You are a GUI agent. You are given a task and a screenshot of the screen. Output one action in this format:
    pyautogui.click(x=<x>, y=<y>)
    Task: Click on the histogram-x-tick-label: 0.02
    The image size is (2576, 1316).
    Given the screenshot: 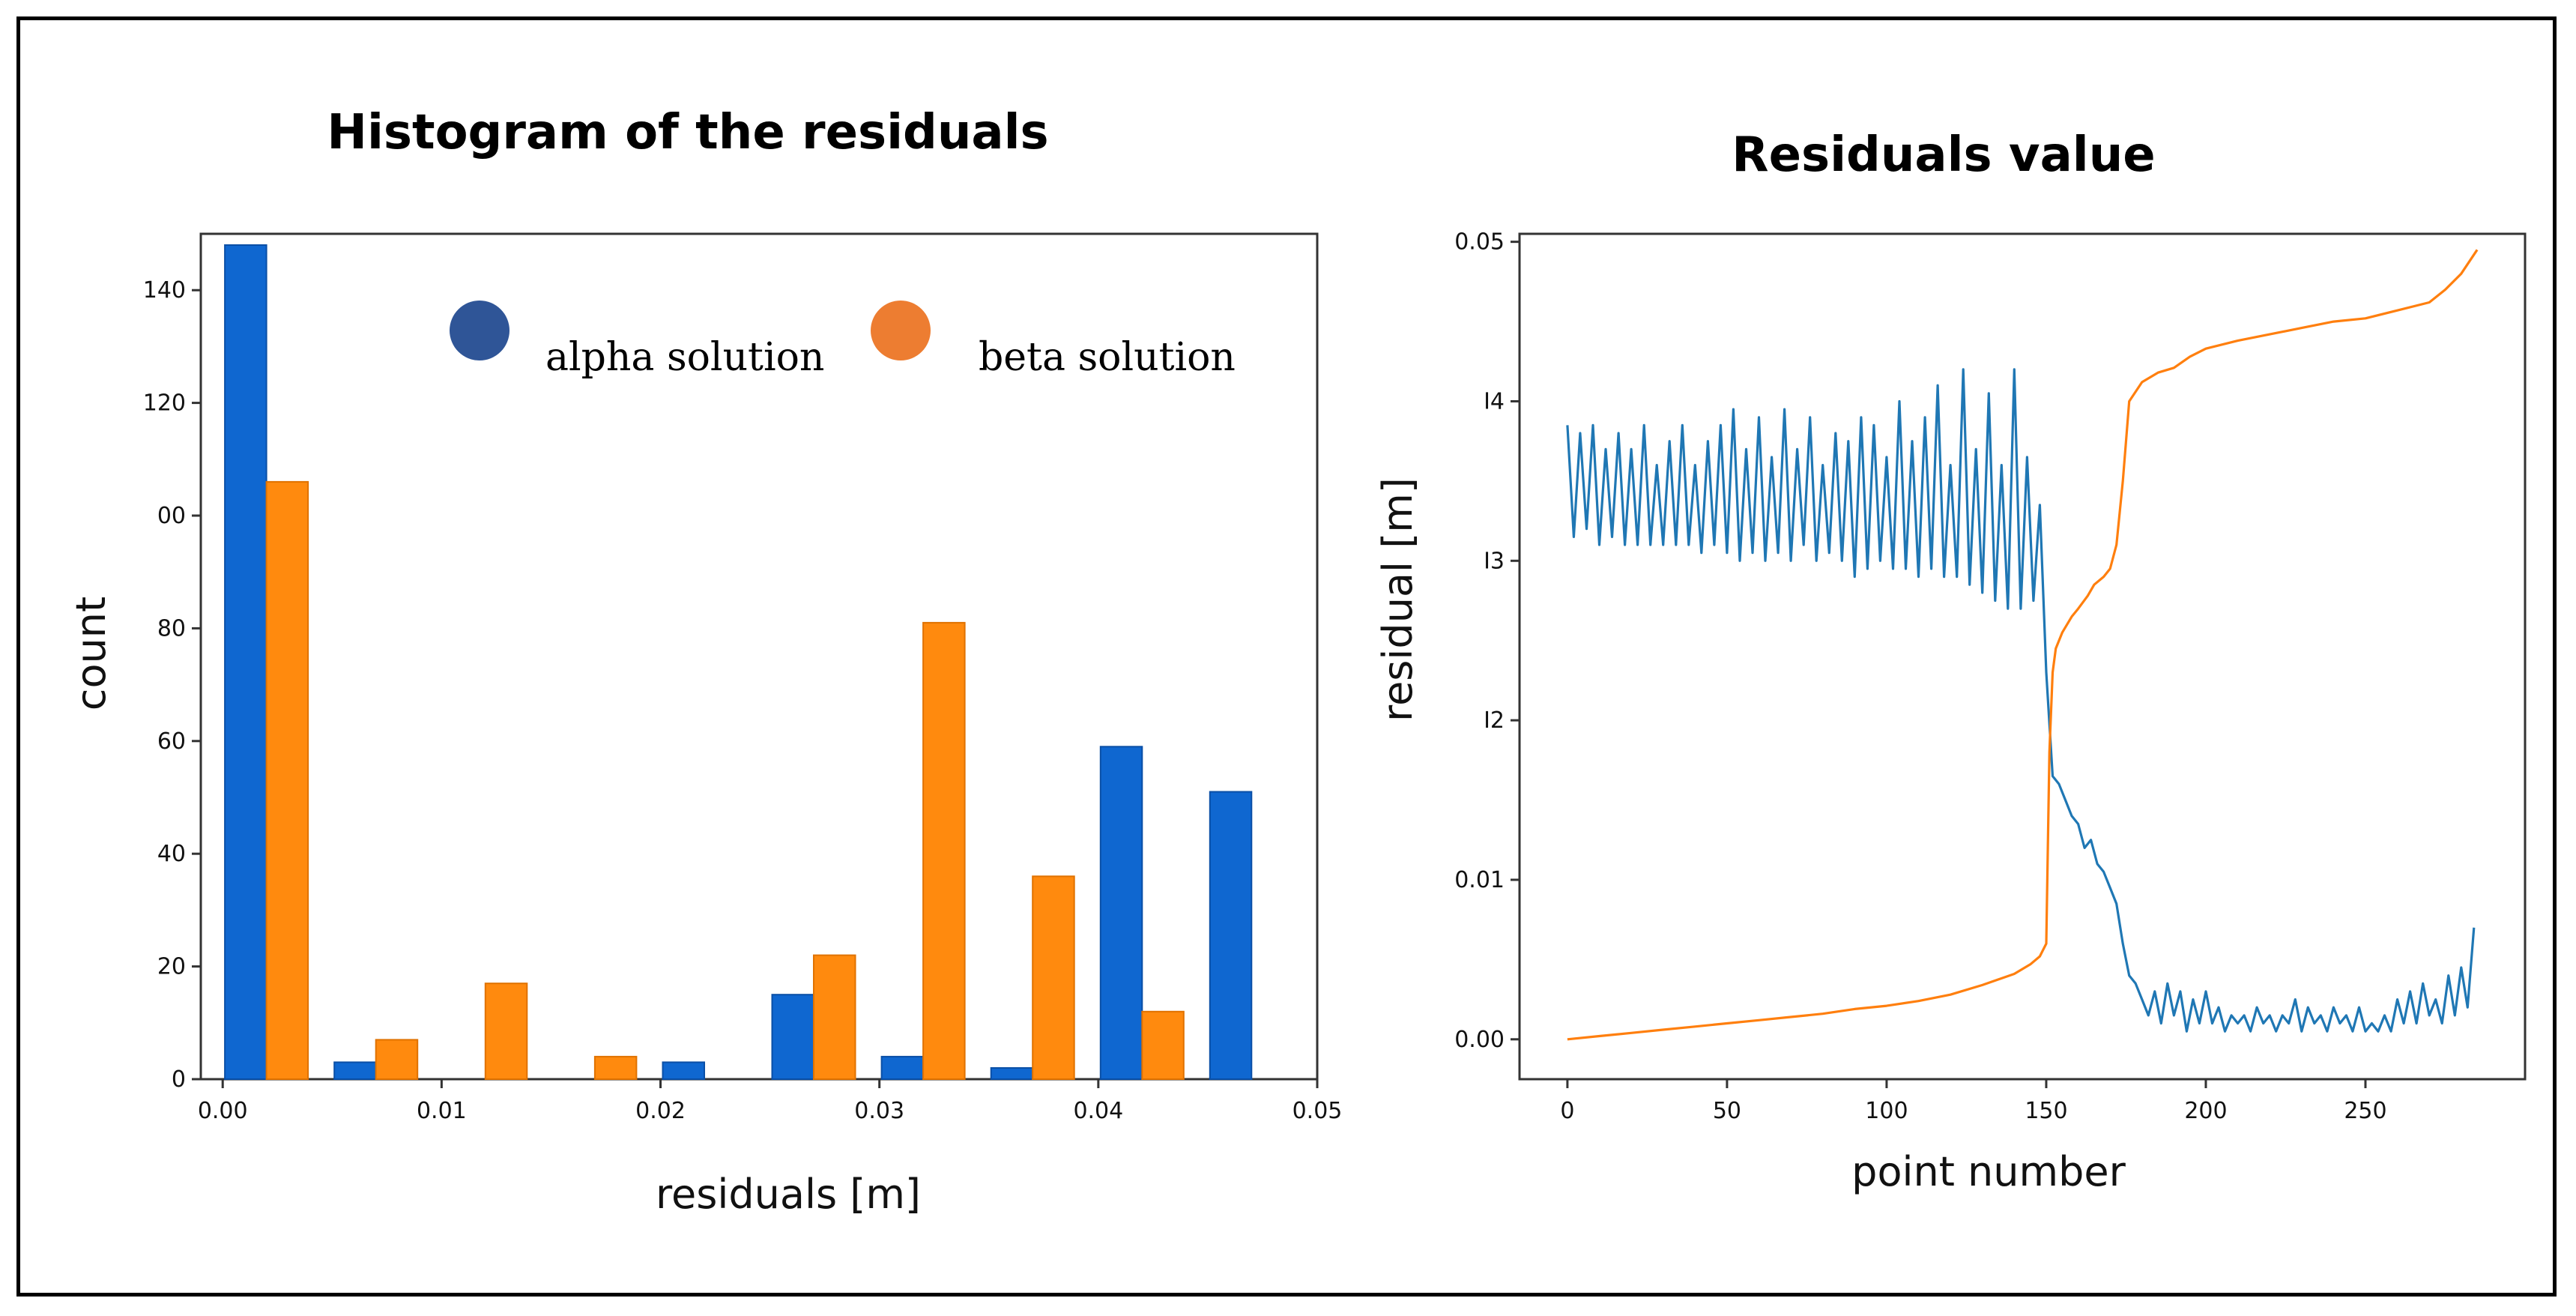 What is the action you would take?
    pyautogui.click(x=660, y=1111)
    